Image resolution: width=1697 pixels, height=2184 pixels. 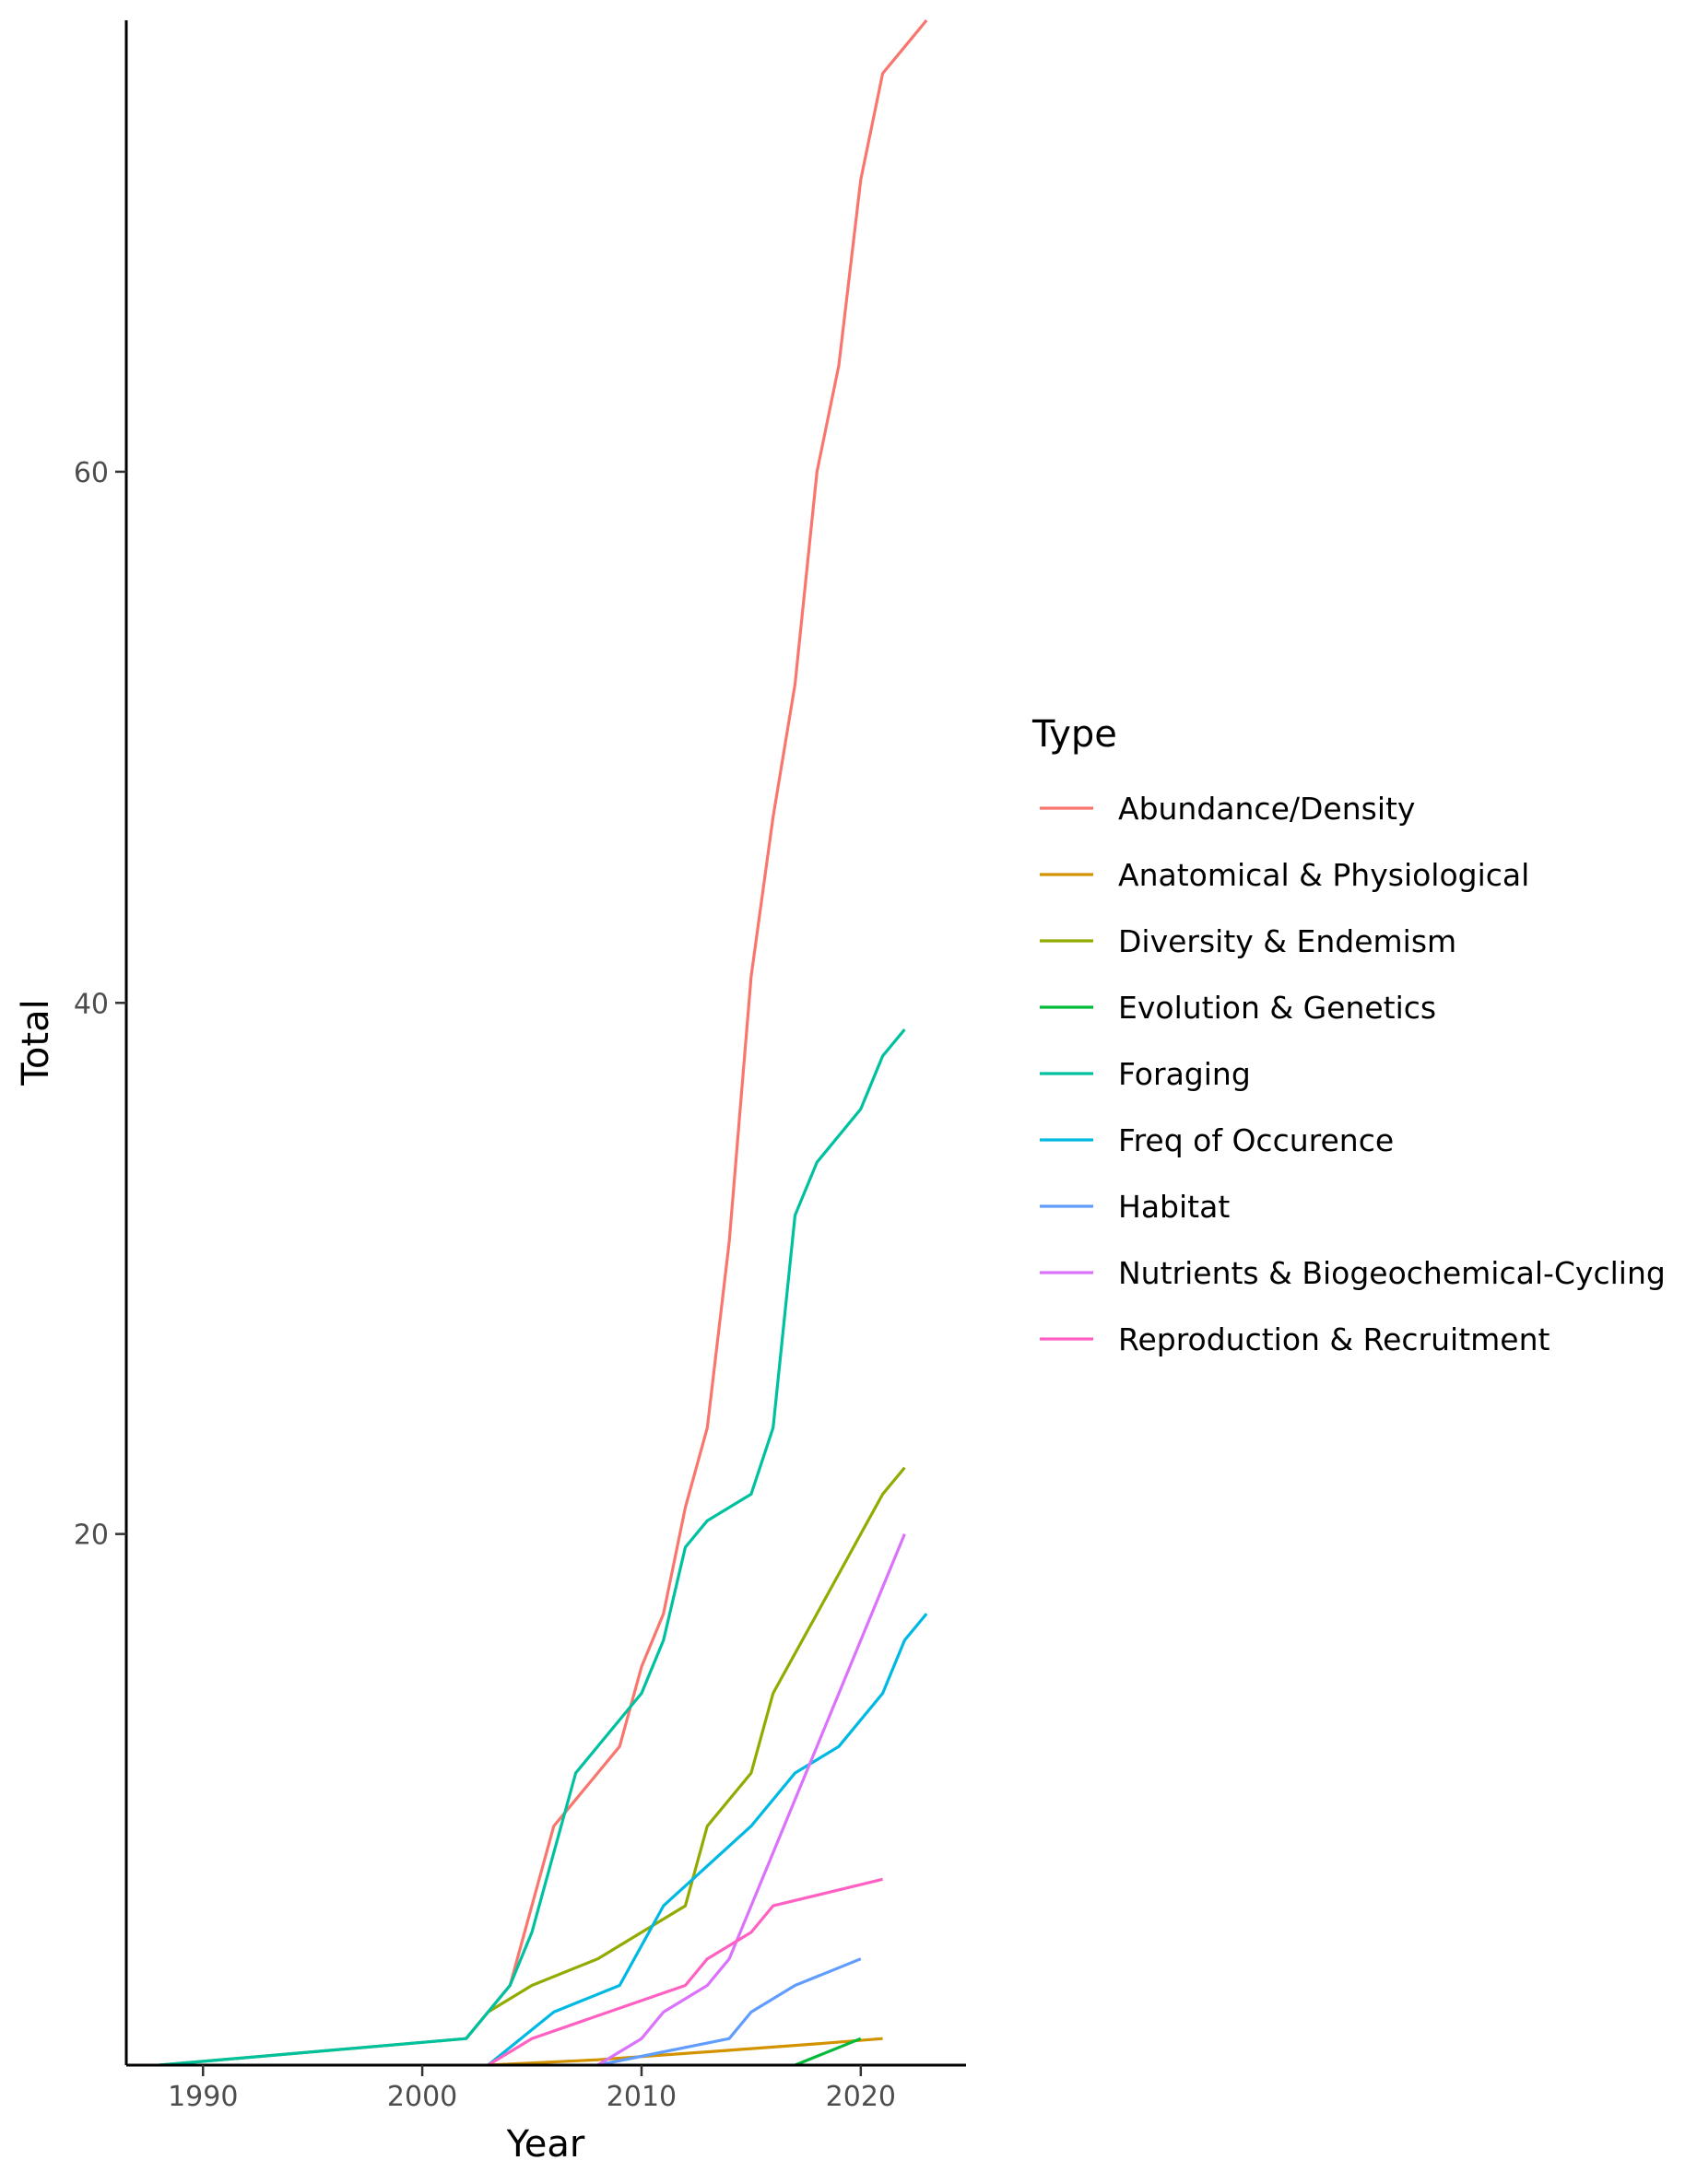 I want to click on legend-label-6: Habitat, so click(x=1174, y=1207).